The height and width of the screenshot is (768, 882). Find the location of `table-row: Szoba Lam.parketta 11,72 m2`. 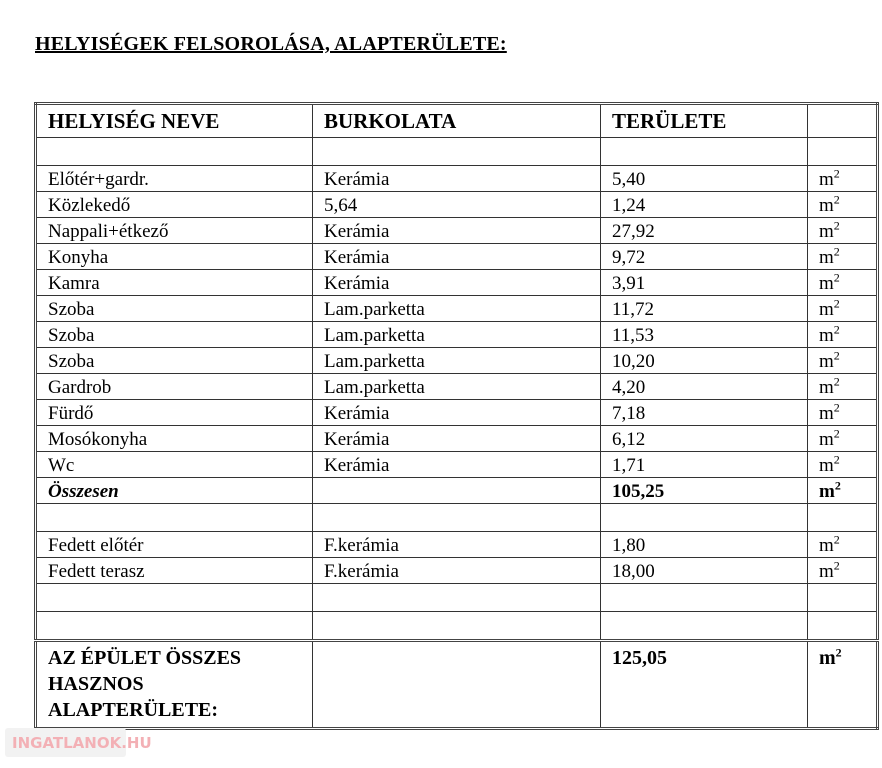

table-row: Szoba Lam.parketta 11,72 m2 is located at coordinates (456, 308).